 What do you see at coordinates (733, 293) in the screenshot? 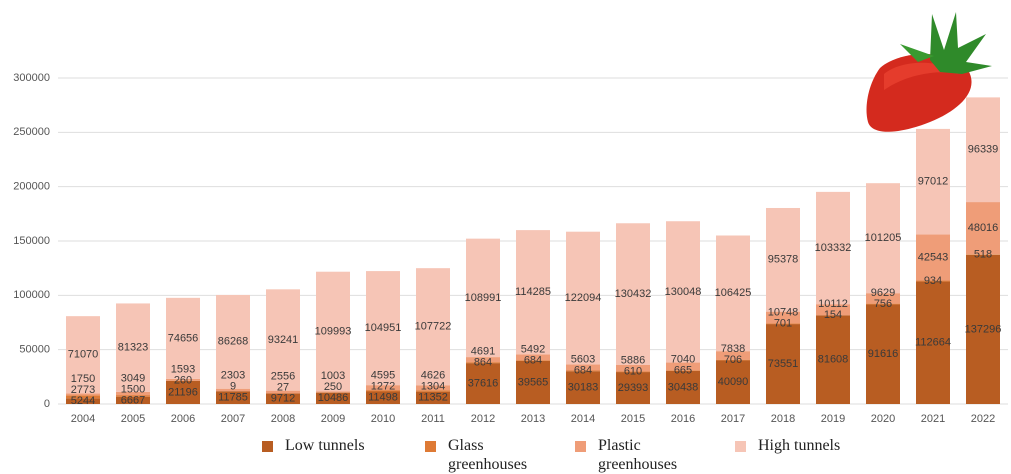
I see `data-label: 106425` at bounding box center [733, 293].